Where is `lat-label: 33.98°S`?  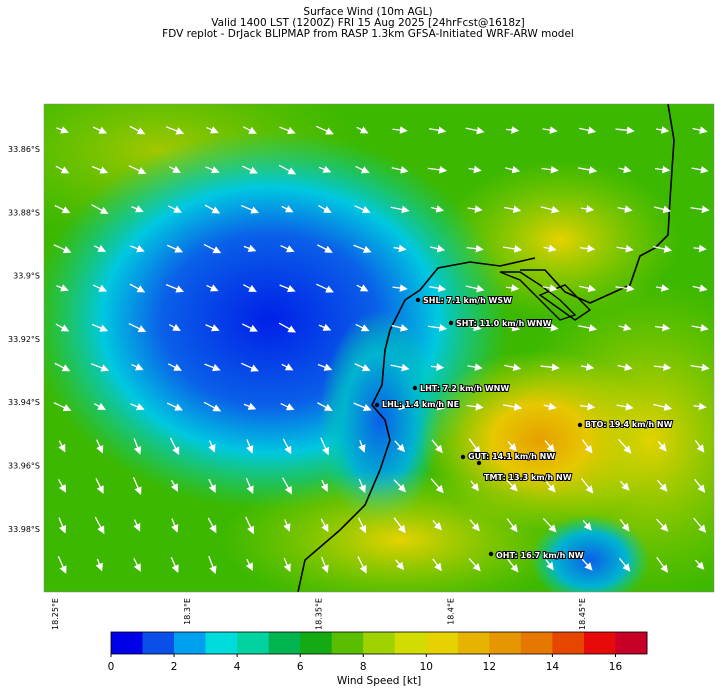
lat-label: 33.98°S is located at coordinates (24, 529).